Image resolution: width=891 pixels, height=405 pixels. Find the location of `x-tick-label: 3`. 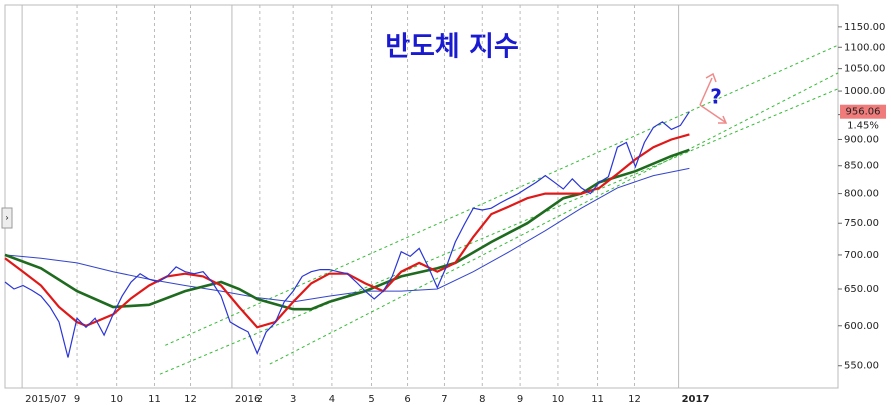

x-tick-label: 3 is located at coordinates (293, 399).